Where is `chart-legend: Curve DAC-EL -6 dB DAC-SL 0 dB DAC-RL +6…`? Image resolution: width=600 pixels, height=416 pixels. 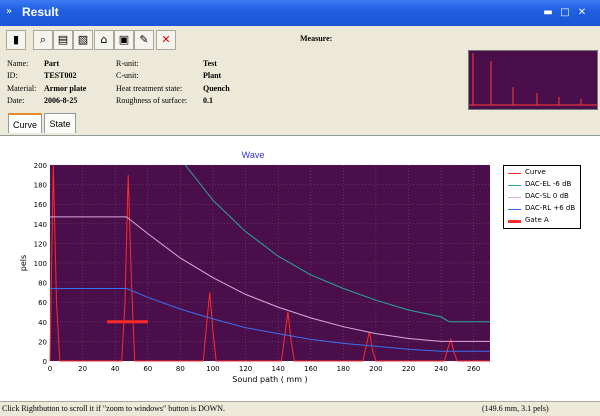
chart-legend: Curve DAC-EL -6 dB DAC-SL 0 dB DAC-RL +6… is located at coordinates (542, 197).